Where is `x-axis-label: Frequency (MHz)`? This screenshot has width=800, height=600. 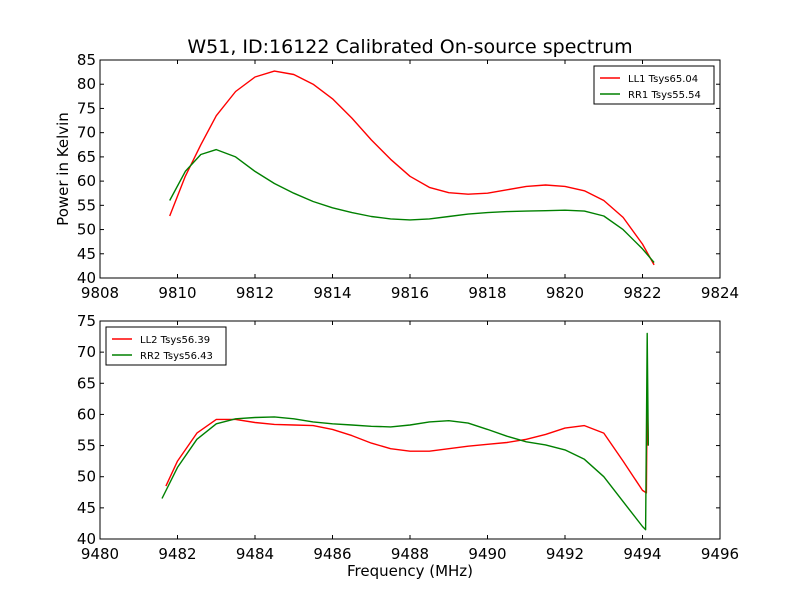 x-axis-label: Frequency (MHz) is located at coordinates (410, 571).